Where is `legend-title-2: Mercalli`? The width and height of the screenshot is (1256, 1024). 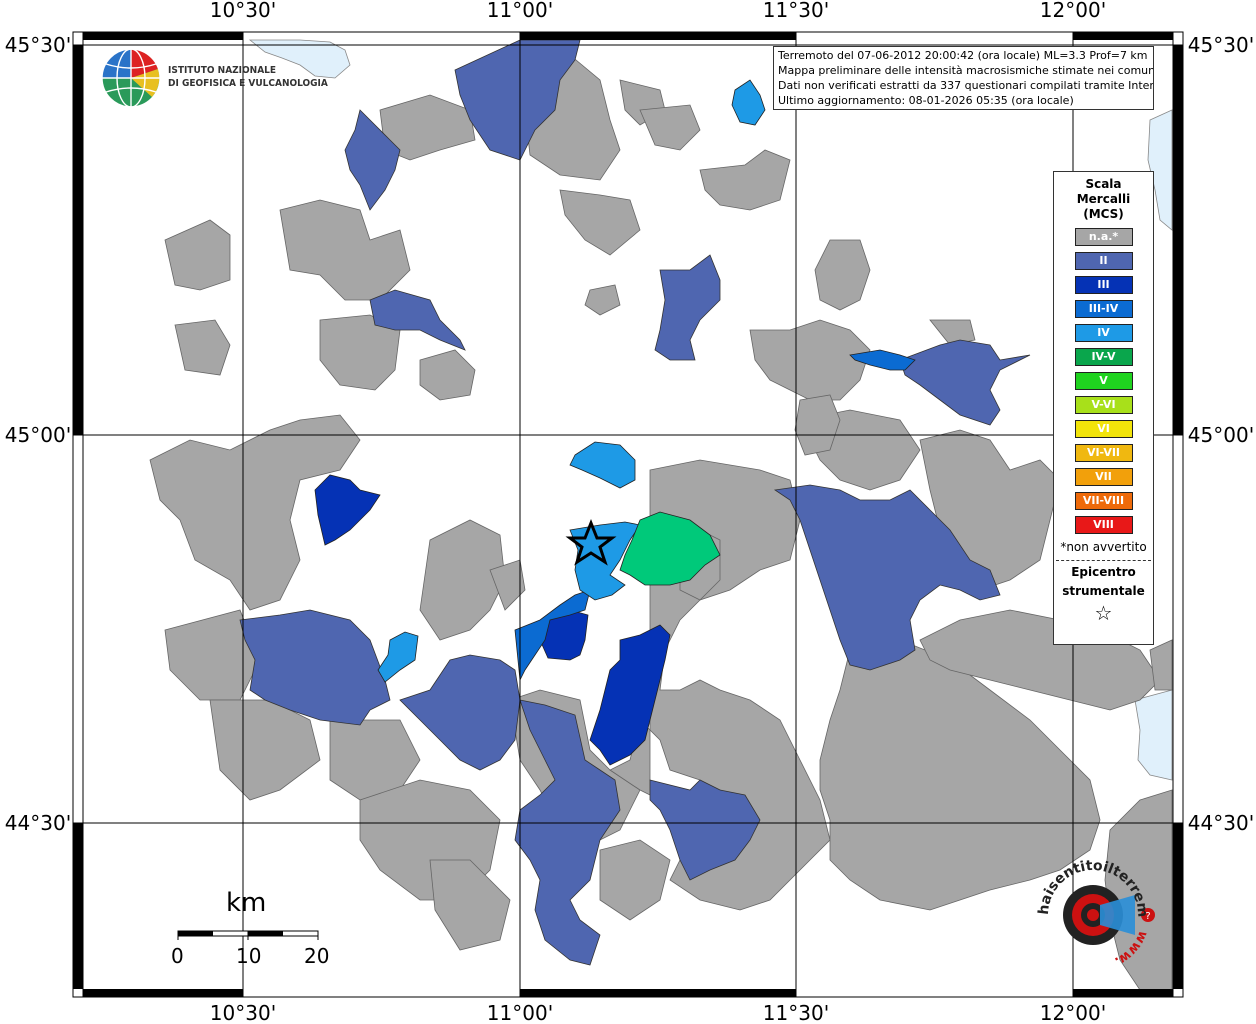 legend-title-2: Mercalli is located at coordinates (1103, 199).